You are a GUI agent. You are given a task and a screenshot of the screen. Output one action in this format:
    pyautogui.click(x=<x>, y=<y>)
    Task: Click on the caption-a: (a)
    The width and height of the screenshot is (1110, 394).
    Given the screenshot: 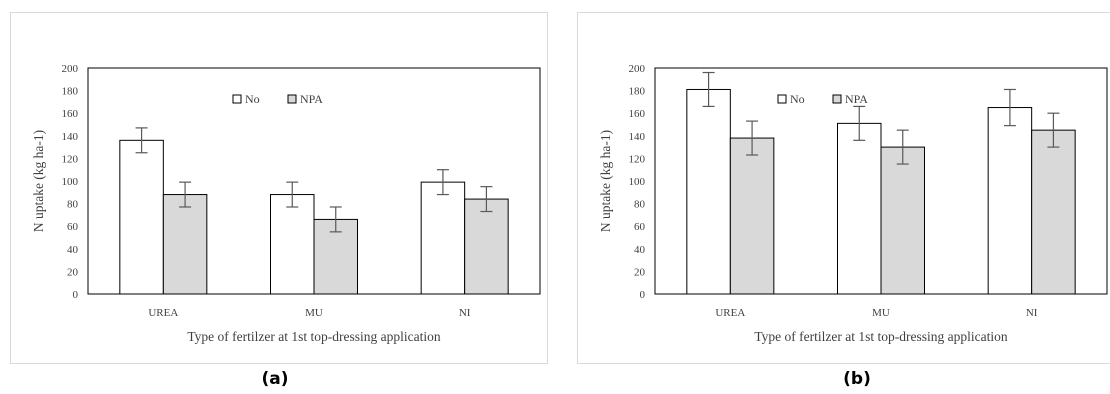 What is the action you would take?
    pyautogui.click(x=275, y=379)
    